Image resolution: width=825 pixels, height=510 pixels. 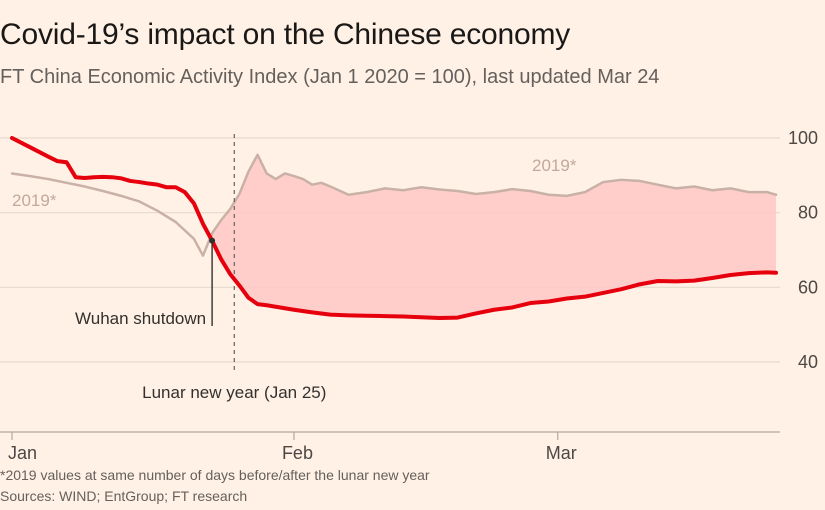 What do you see at coordinates (22, 453) in the screenshot?
I see `x-tick-label: Jan` at bounding box center [22, 453].